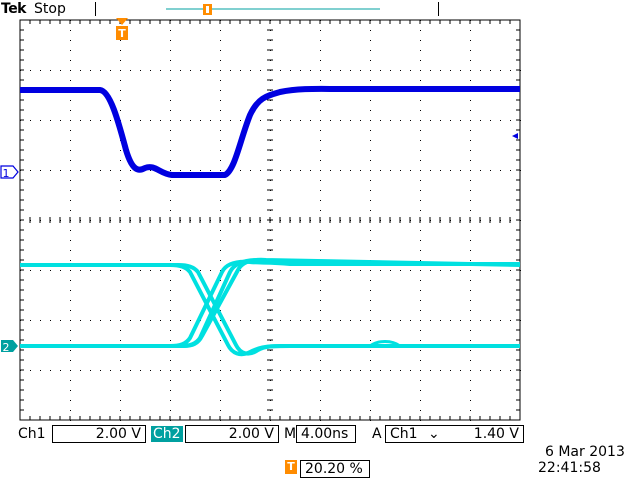 The width and height of the screenshot is (640, 480). I want to click on ch1-ground-marker: 1, so click(9, 172).